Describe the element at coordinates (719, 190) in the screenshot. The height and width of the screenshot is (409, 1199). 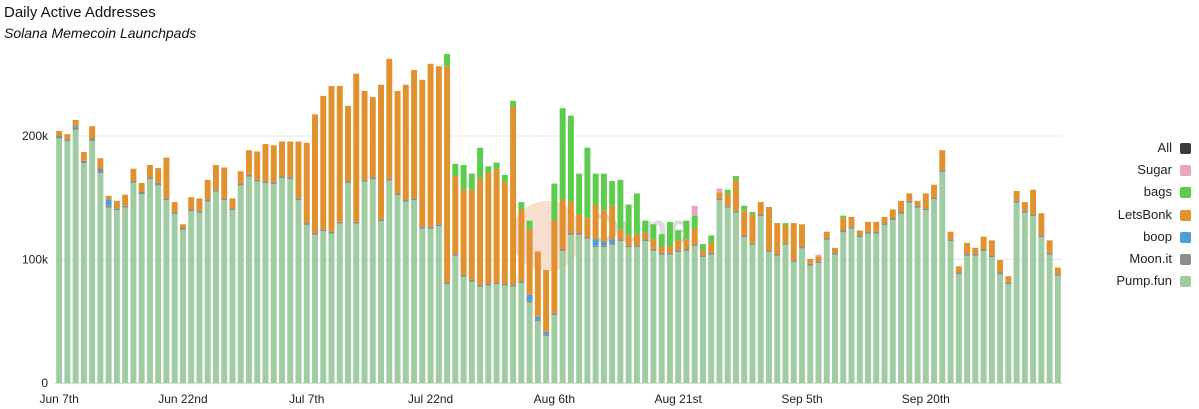
I see `bar-segment-sugar` at that location.